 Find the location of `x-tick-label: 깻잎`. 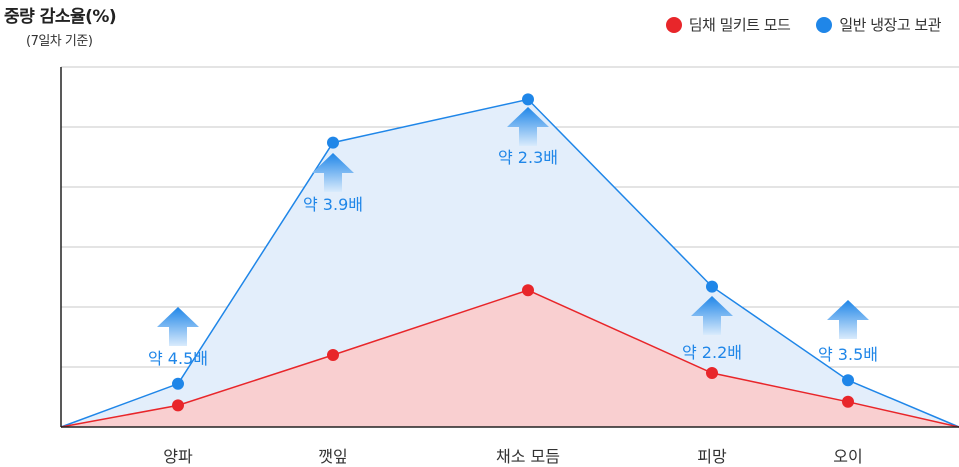

x-tick-label: 깻잎 is located at coordinates (332, 456).